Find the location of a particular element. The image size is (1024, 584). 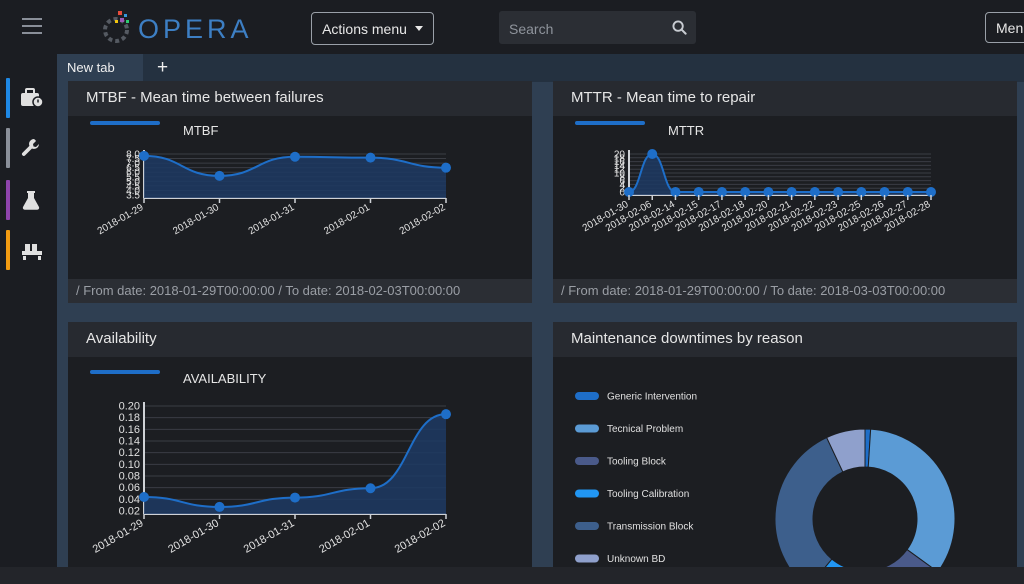

legend-label: Tooling Block is located at coordinates (637, 462).